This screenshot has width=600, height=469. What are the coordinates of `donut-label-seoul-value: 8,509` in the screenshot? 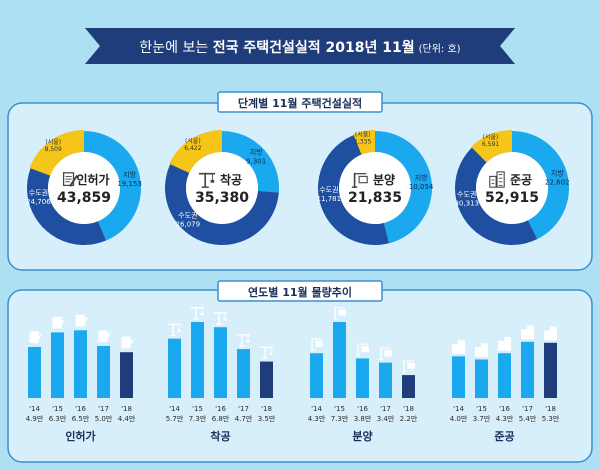 It's located at (53, 149).